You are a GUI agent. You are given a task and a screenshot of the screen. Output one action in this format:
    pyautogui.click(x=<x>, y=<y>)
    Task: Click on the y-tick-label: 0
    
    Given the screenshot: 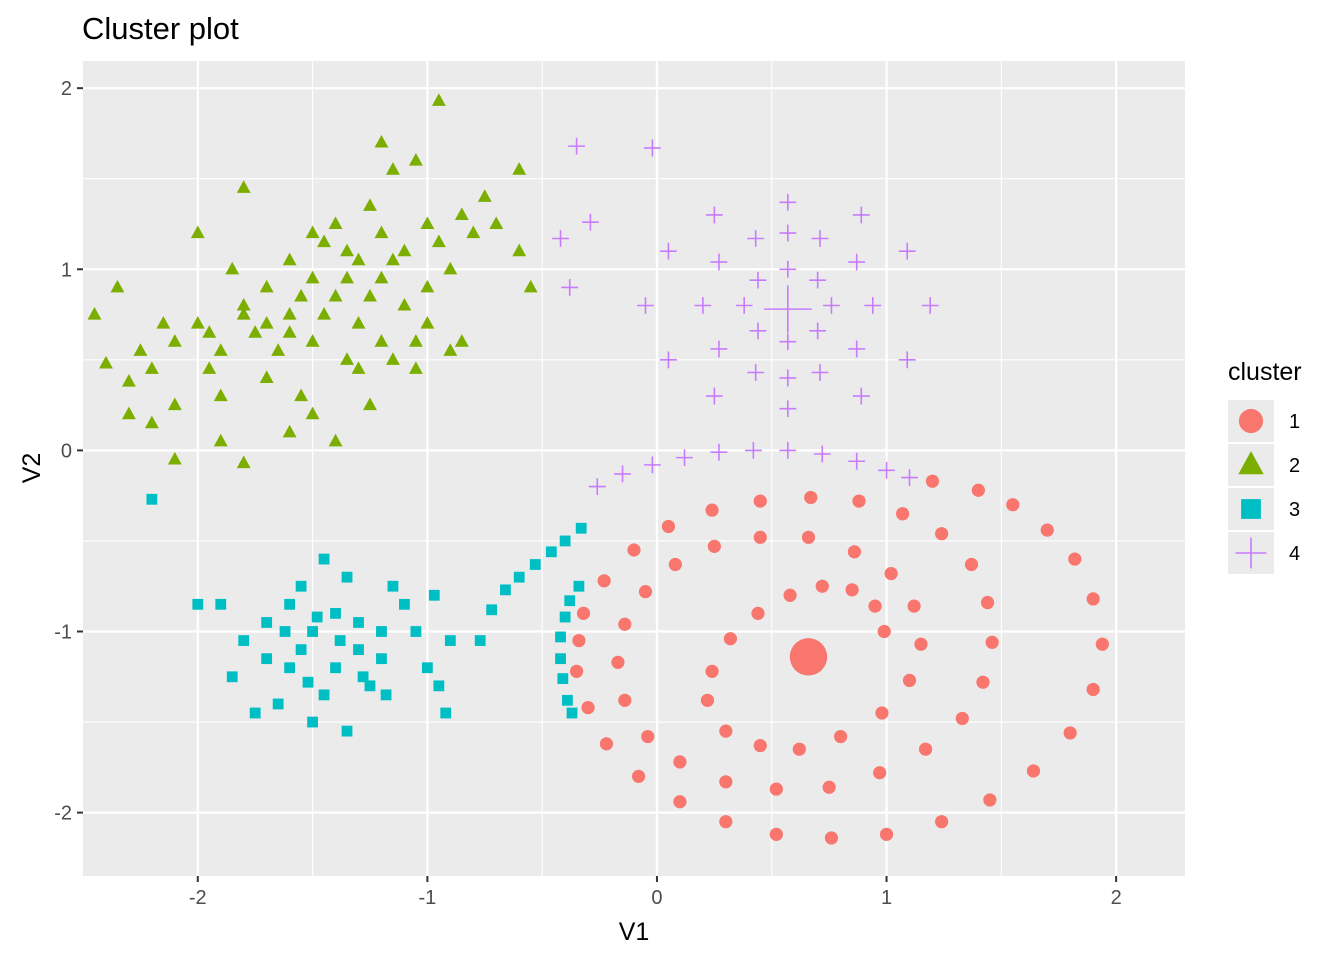 What is the action you would take?
    pyautogui.click(x=66, y=451)
    